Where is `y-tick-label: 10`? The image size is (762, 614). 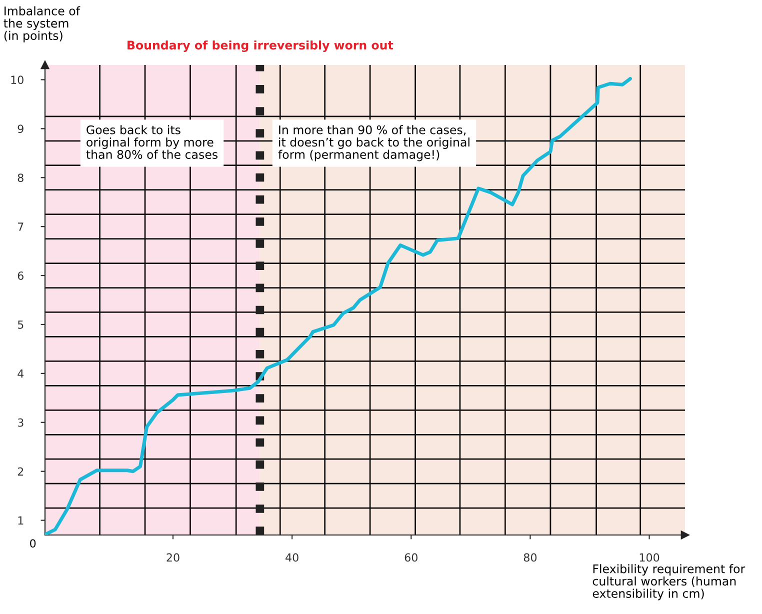 y-tick-label: 10 is located at coordinates (17, 80).